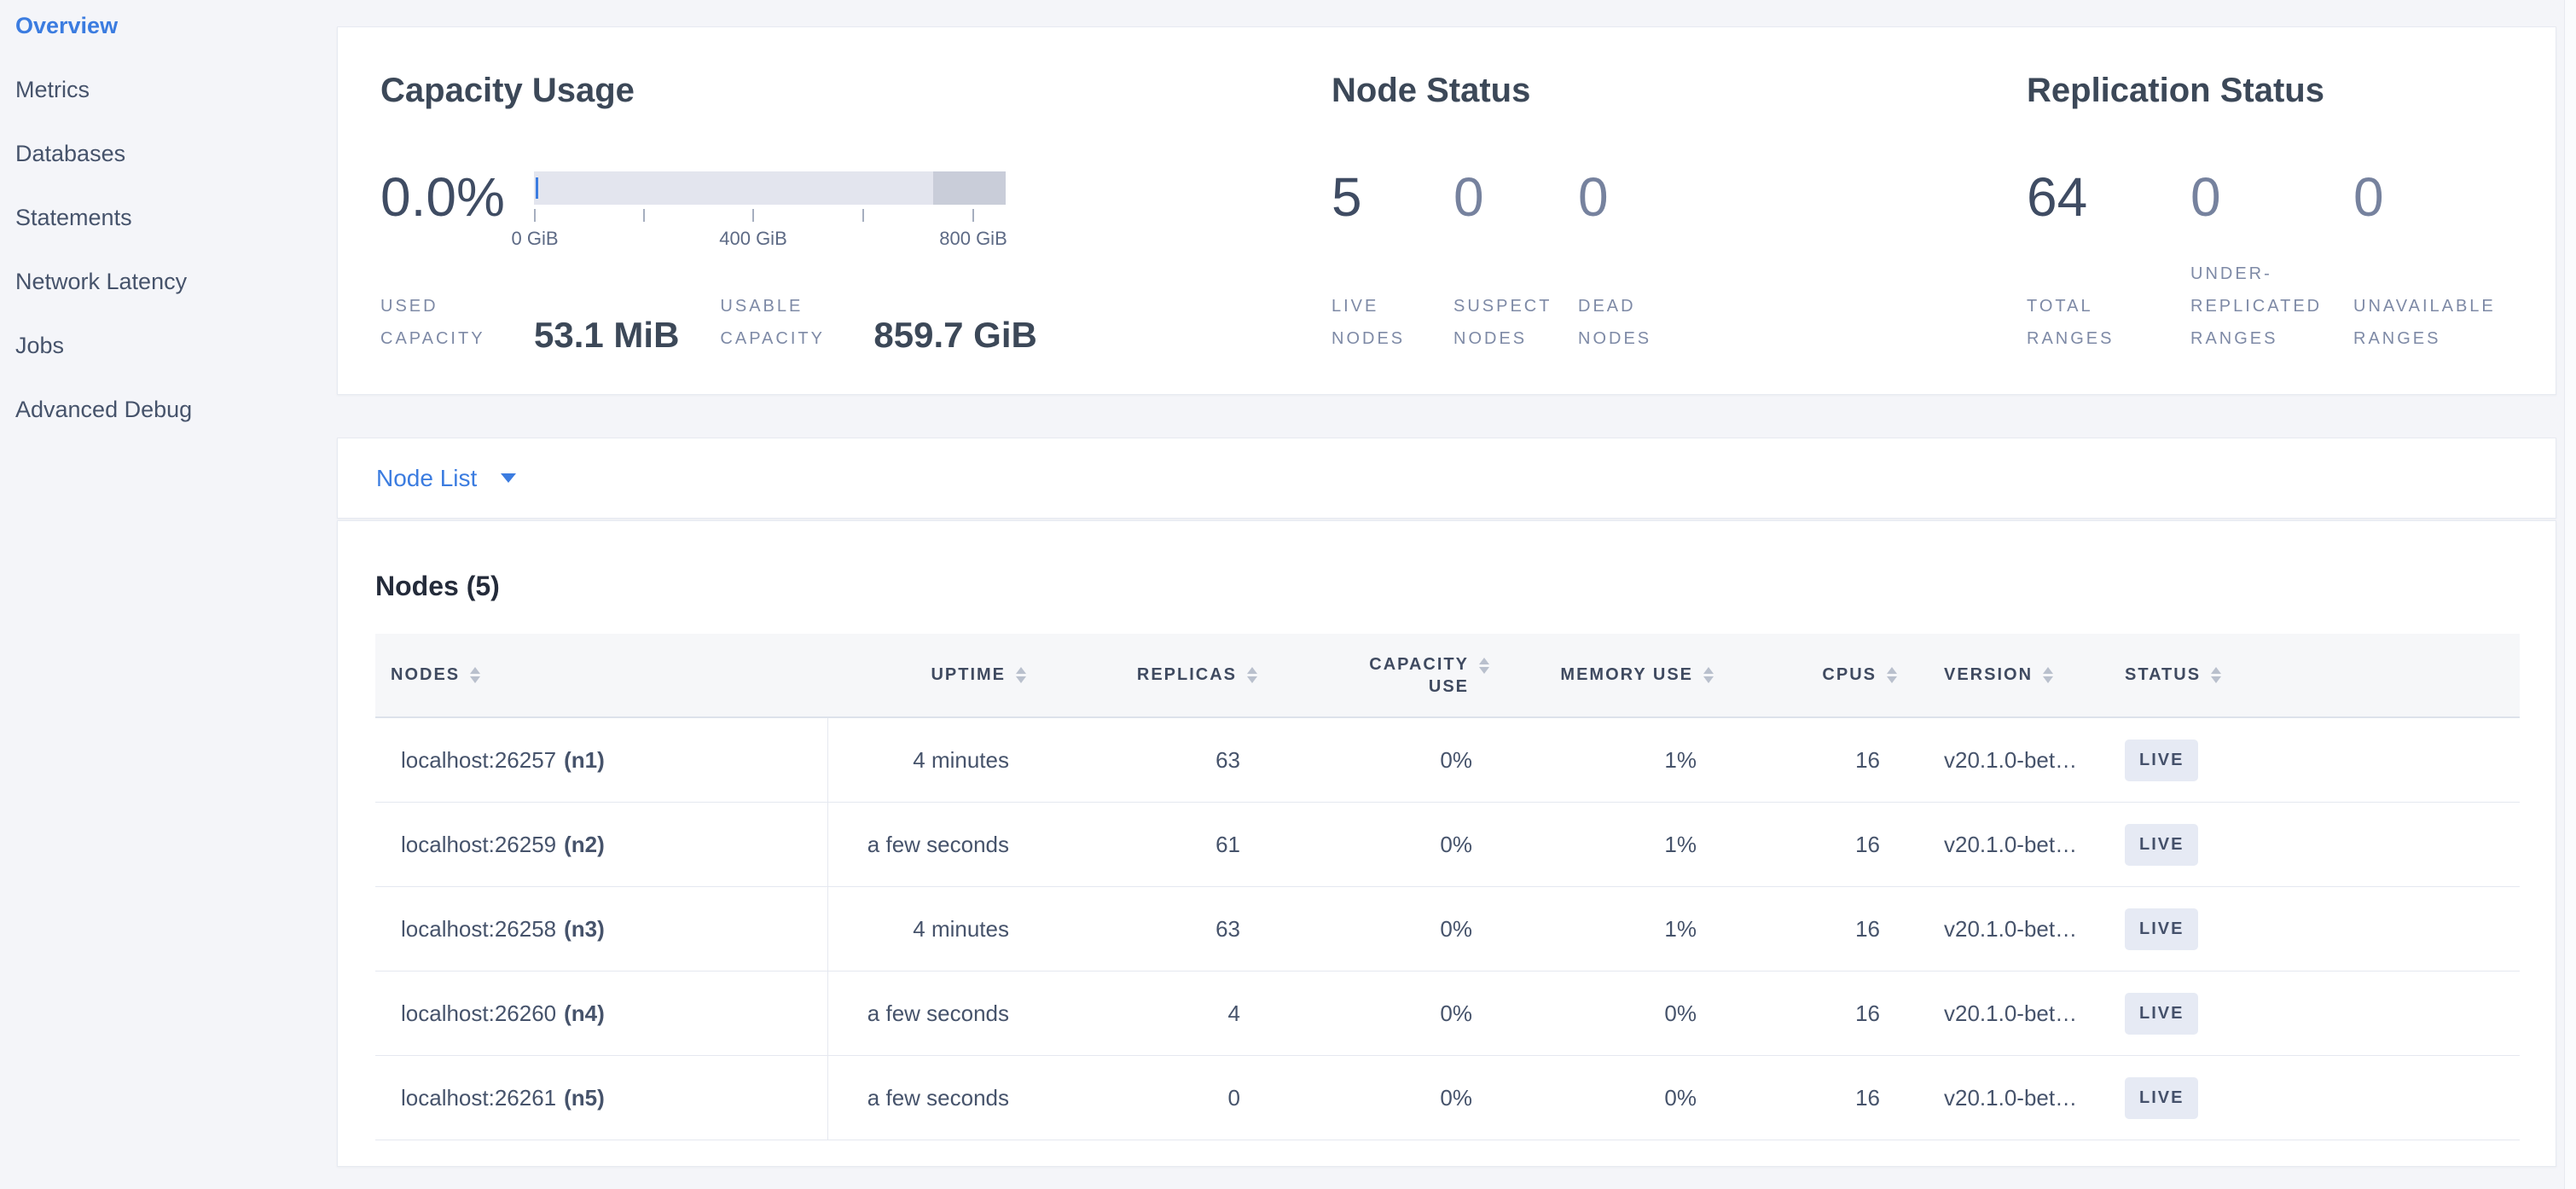 The width and height of the screenshot is (2576, 1189). I want to click on capacity-usage-title: Capacity Usage, so click(507, 90).